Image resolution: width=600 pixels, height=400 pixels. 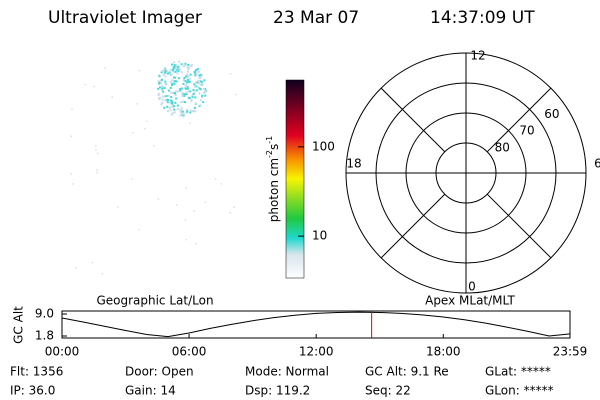 I want to click on date: 23 Mar 07, so click(x=316, y=18).